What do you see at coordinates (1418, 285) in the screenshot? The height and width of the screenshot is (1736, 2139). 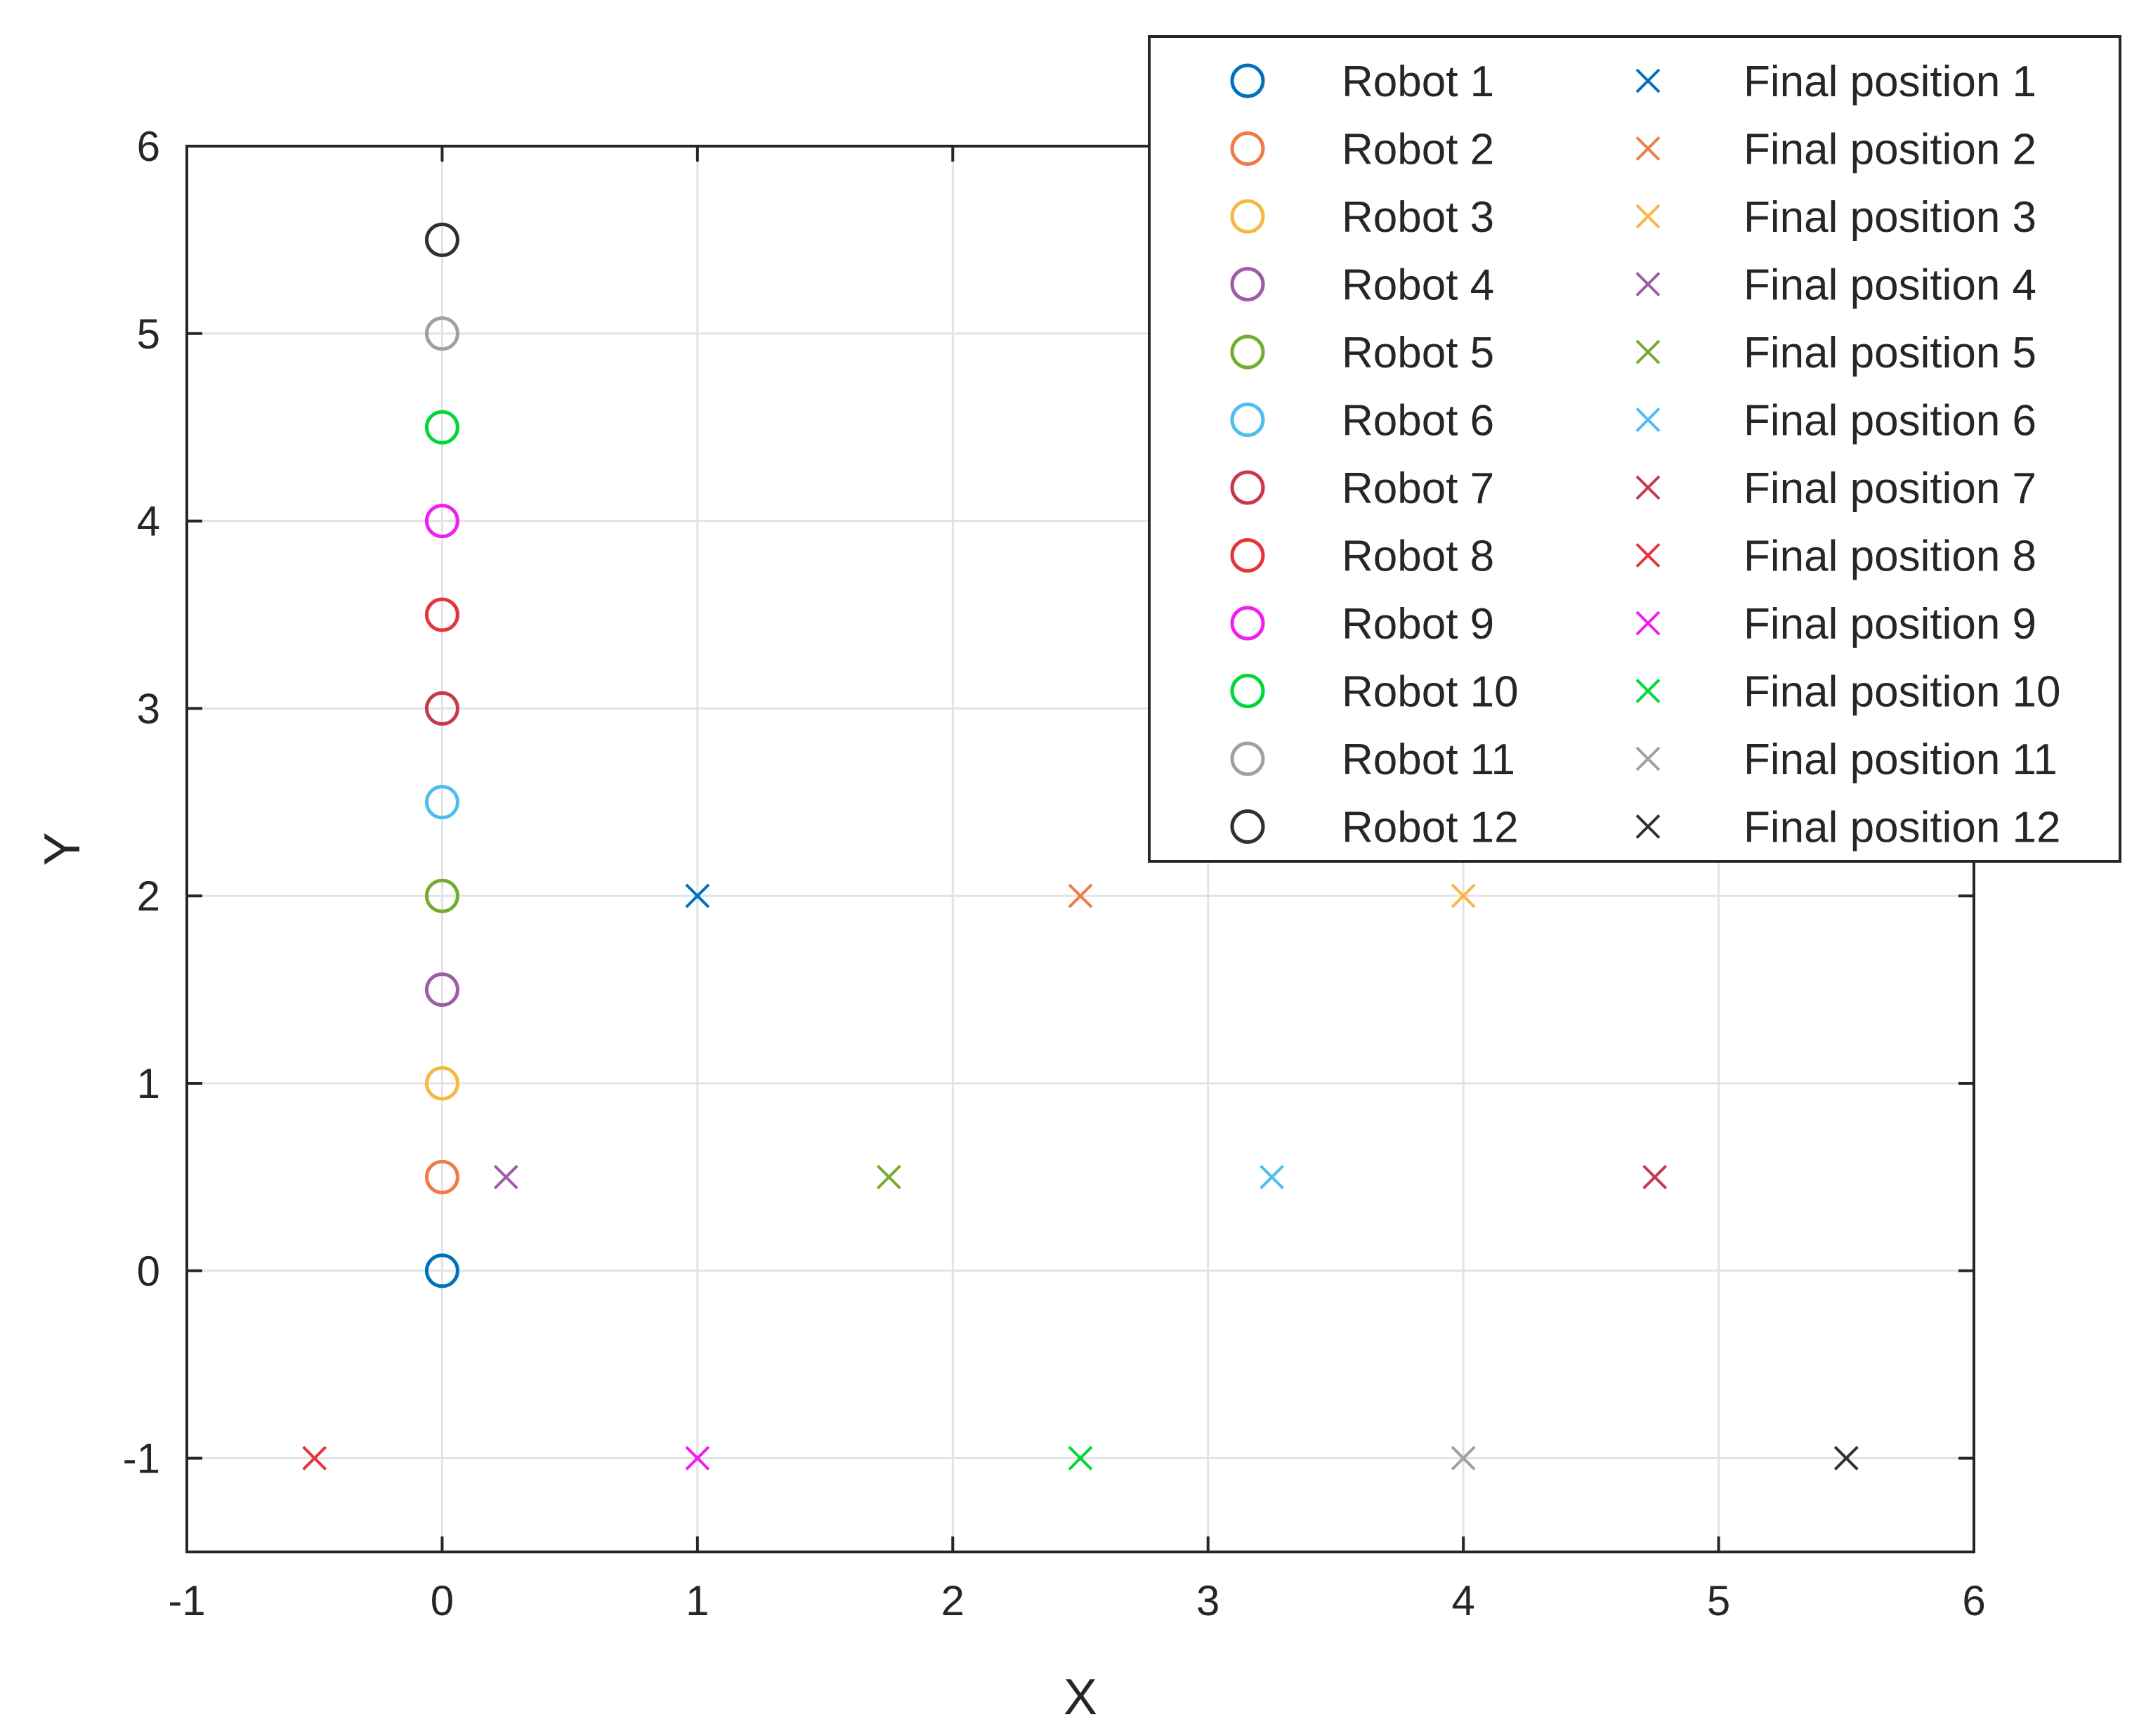 I see `legend-entry-label: Robot 4` at bounding box center [1418, 285].